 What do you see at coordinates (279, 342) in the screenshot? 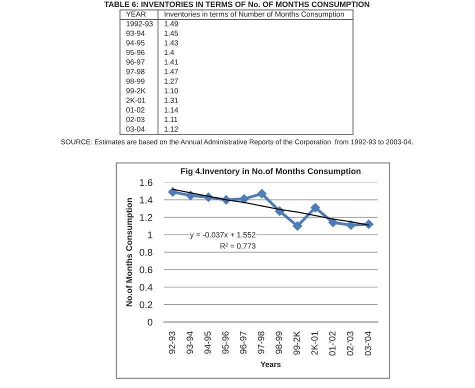
I see `x-tick-label: 98-99` at bounding box center [279, 342].